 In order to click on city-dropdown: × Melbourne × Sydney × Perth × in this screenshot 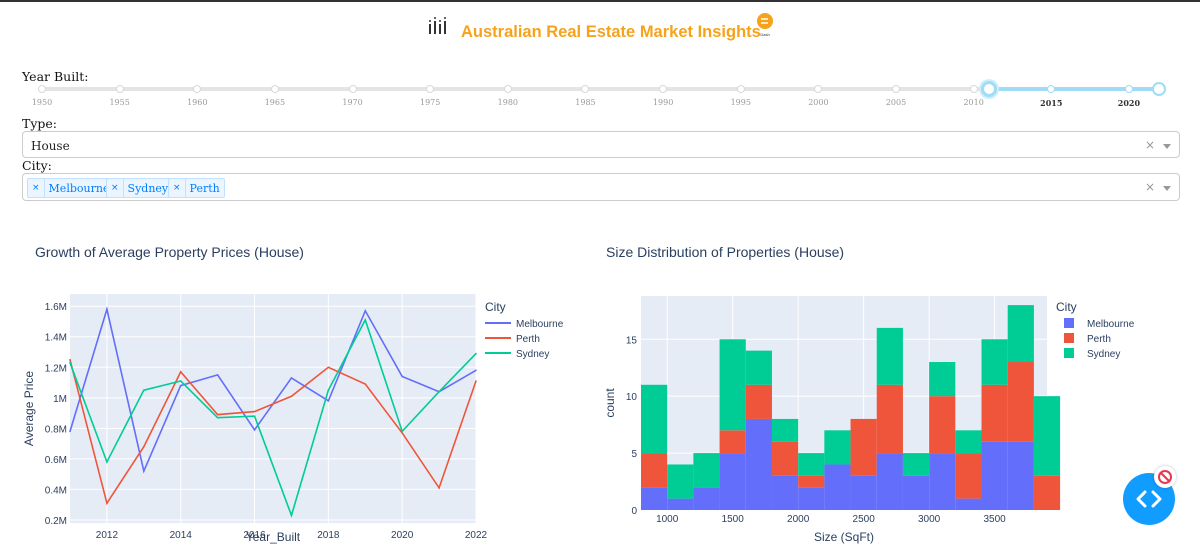, I will do `click(601, 187)`.